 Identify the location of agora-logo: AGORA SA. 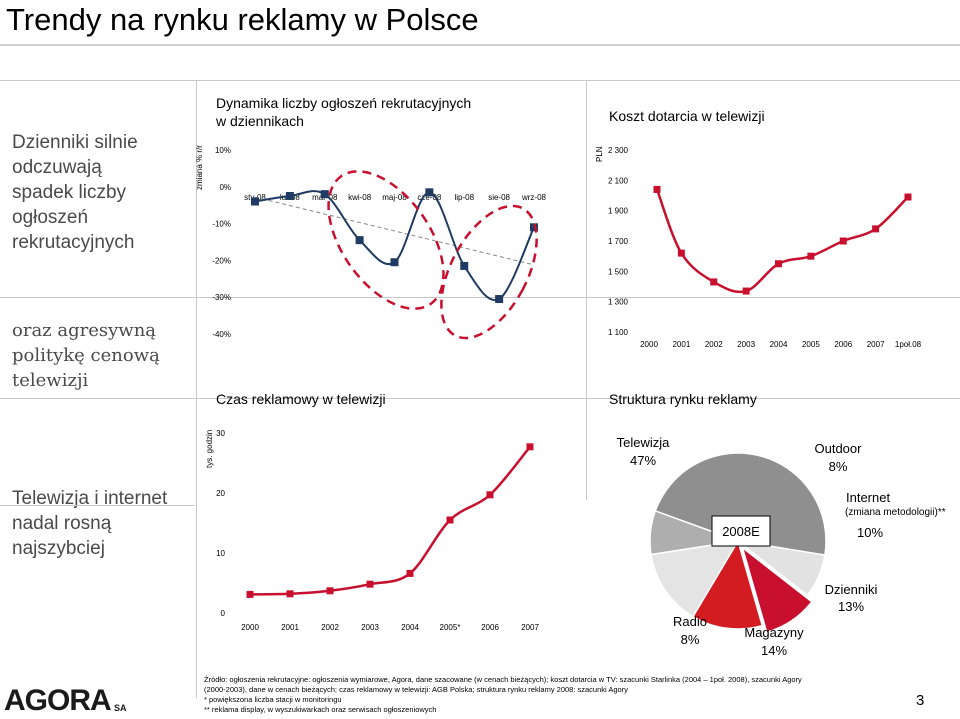
(102, 699).